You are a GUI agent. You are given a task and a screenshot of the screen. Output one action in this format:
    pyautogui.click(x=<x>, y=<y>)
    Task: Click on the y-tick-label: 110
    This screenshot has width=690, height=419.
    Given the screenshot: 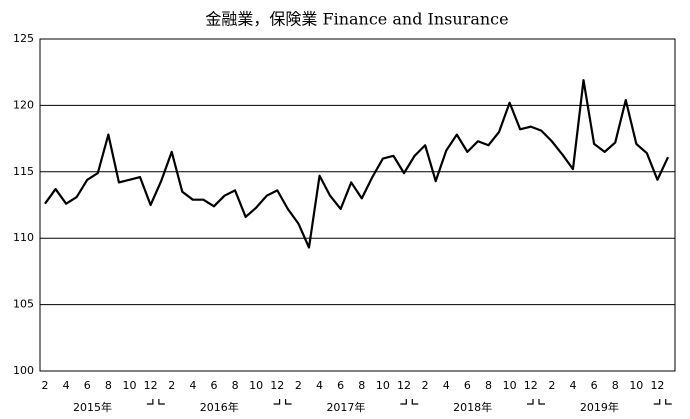 What is the action you would take?
    pyautogui.click(x=23, y=237)
    